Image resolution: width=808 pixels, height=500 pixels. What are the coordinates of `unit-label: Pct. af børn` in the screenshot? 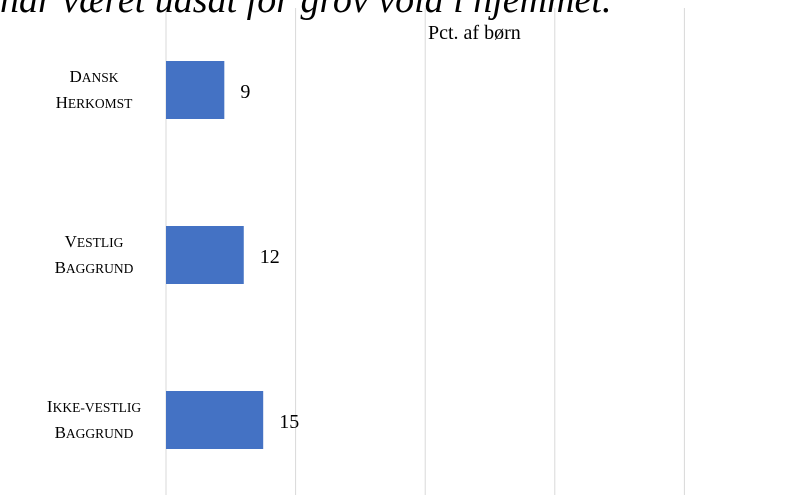 It's located at (474, 33).